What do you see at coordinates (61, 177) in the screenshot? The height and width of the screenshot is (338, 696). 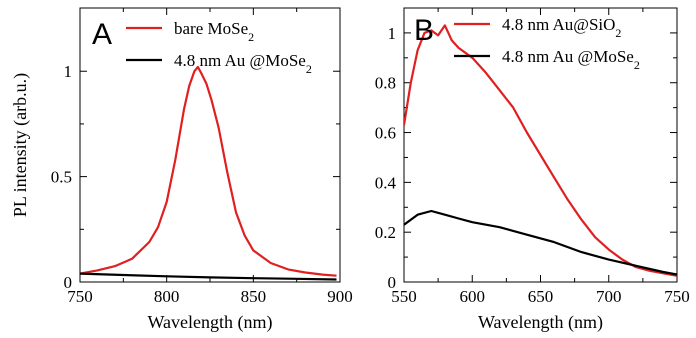 I see `y-tick-label: 0.5` at bounding box center [61, 177].